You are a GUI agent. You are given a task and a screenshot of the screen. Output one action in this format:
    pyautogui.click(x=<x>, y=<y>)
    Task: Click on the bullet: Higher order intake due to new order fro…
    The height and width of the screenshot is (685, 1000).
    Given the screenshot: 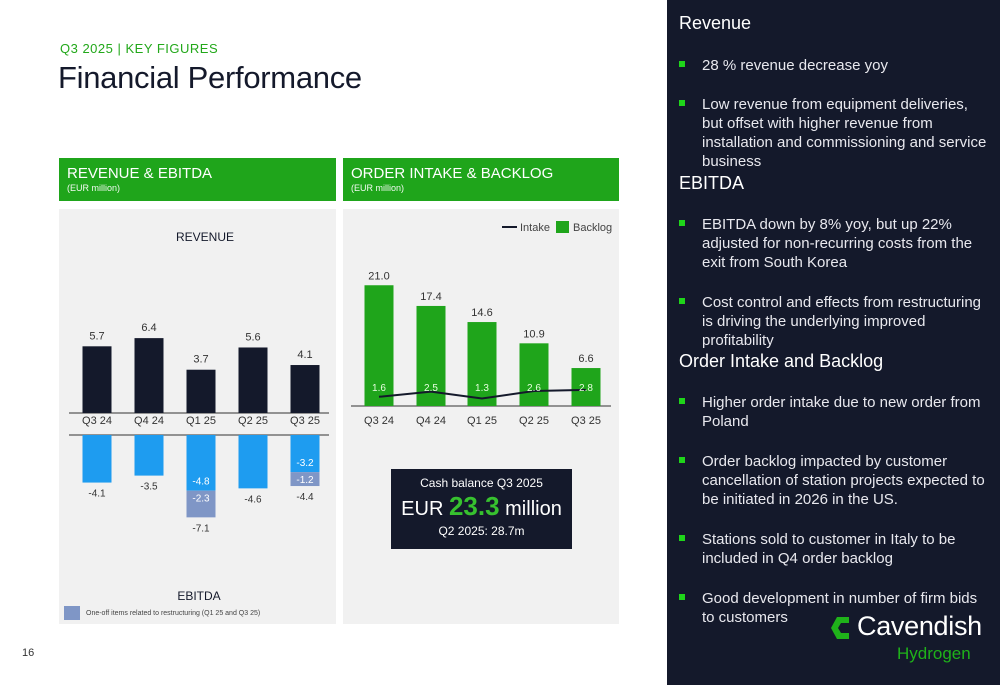 What is the action you would take?
    pyautogui.click(x=834, y=412)
    